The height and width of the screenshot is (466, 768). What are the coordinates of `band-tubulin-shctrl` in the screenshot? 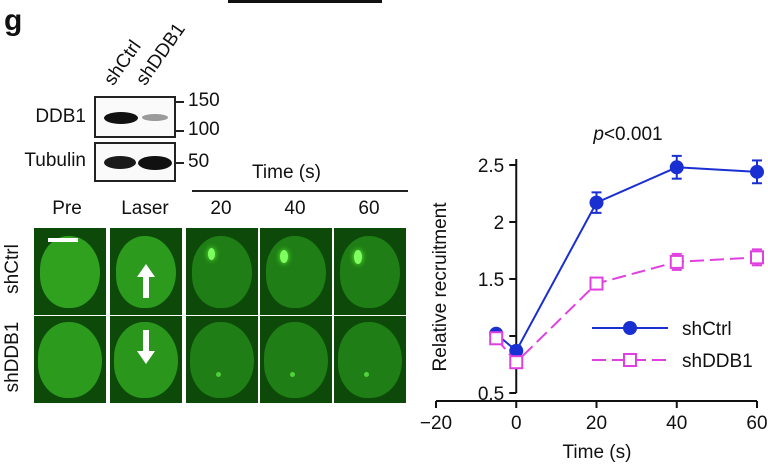 It's located at (120, 162).